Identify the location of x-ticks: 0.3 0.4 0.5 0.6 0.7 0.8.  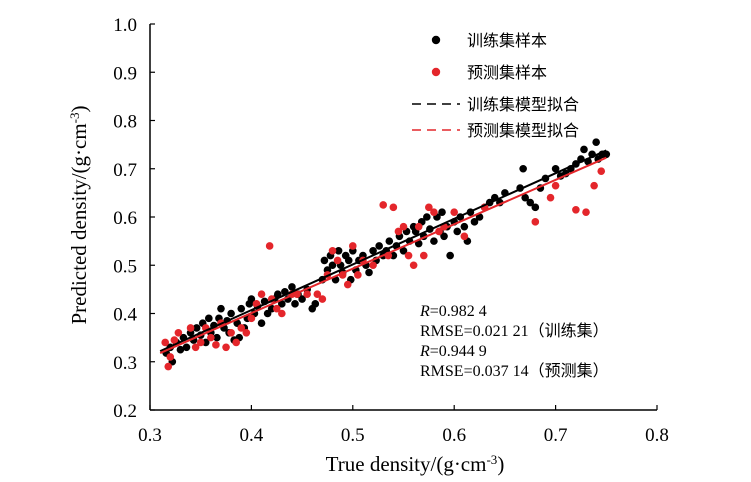
(403, 425).